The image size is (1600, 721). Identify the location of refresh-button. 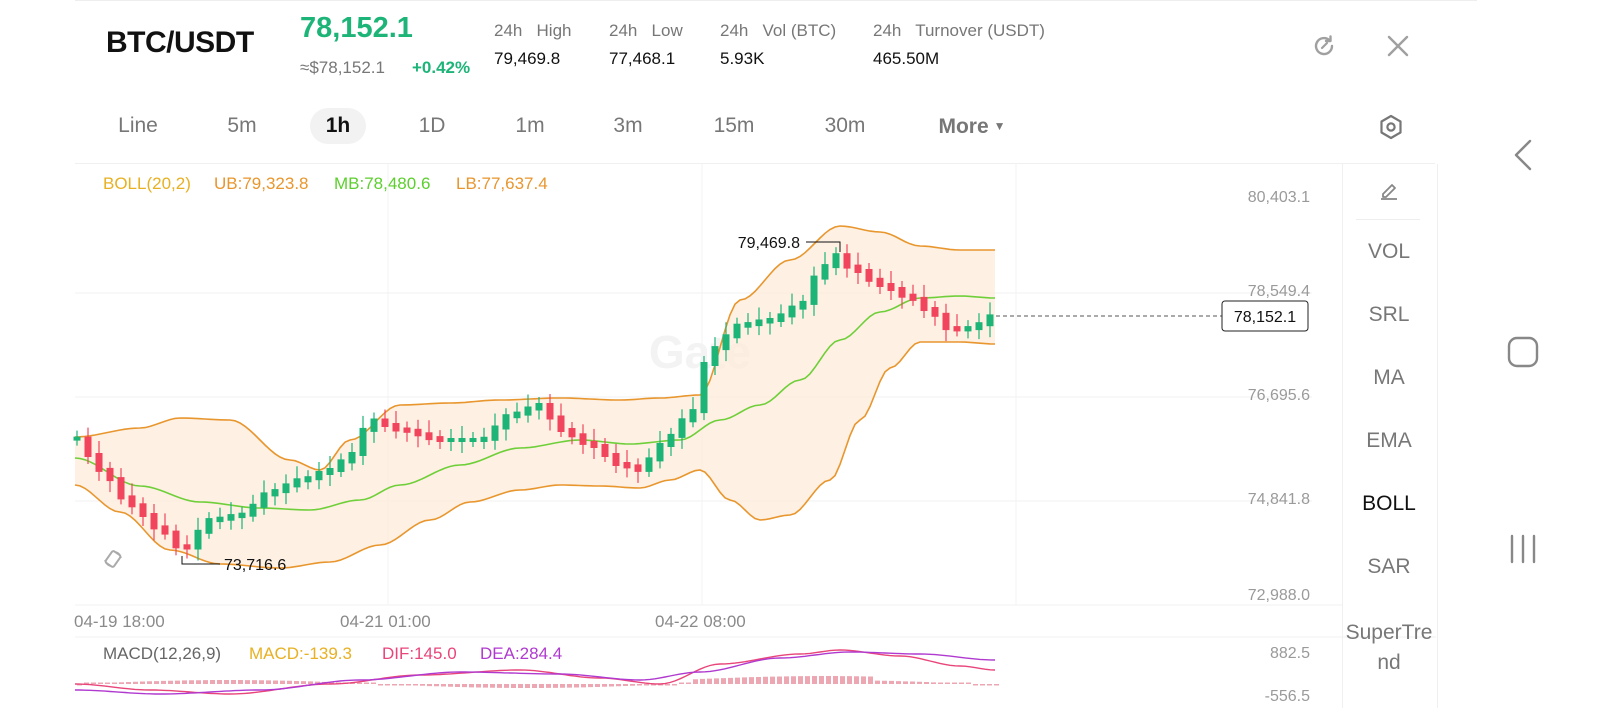
(1324, 46).